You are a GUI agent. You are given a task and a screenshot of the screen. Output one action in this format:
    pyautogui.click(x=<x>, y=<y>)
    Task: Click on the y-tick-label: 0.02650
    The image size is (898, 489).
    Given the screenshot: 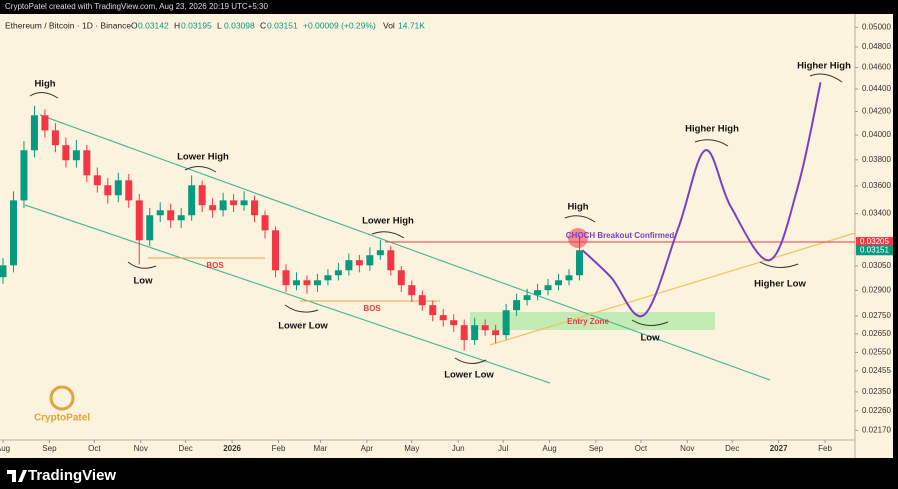 What is the action you would take?
    pyautogui.click(x=876, y=333)
    